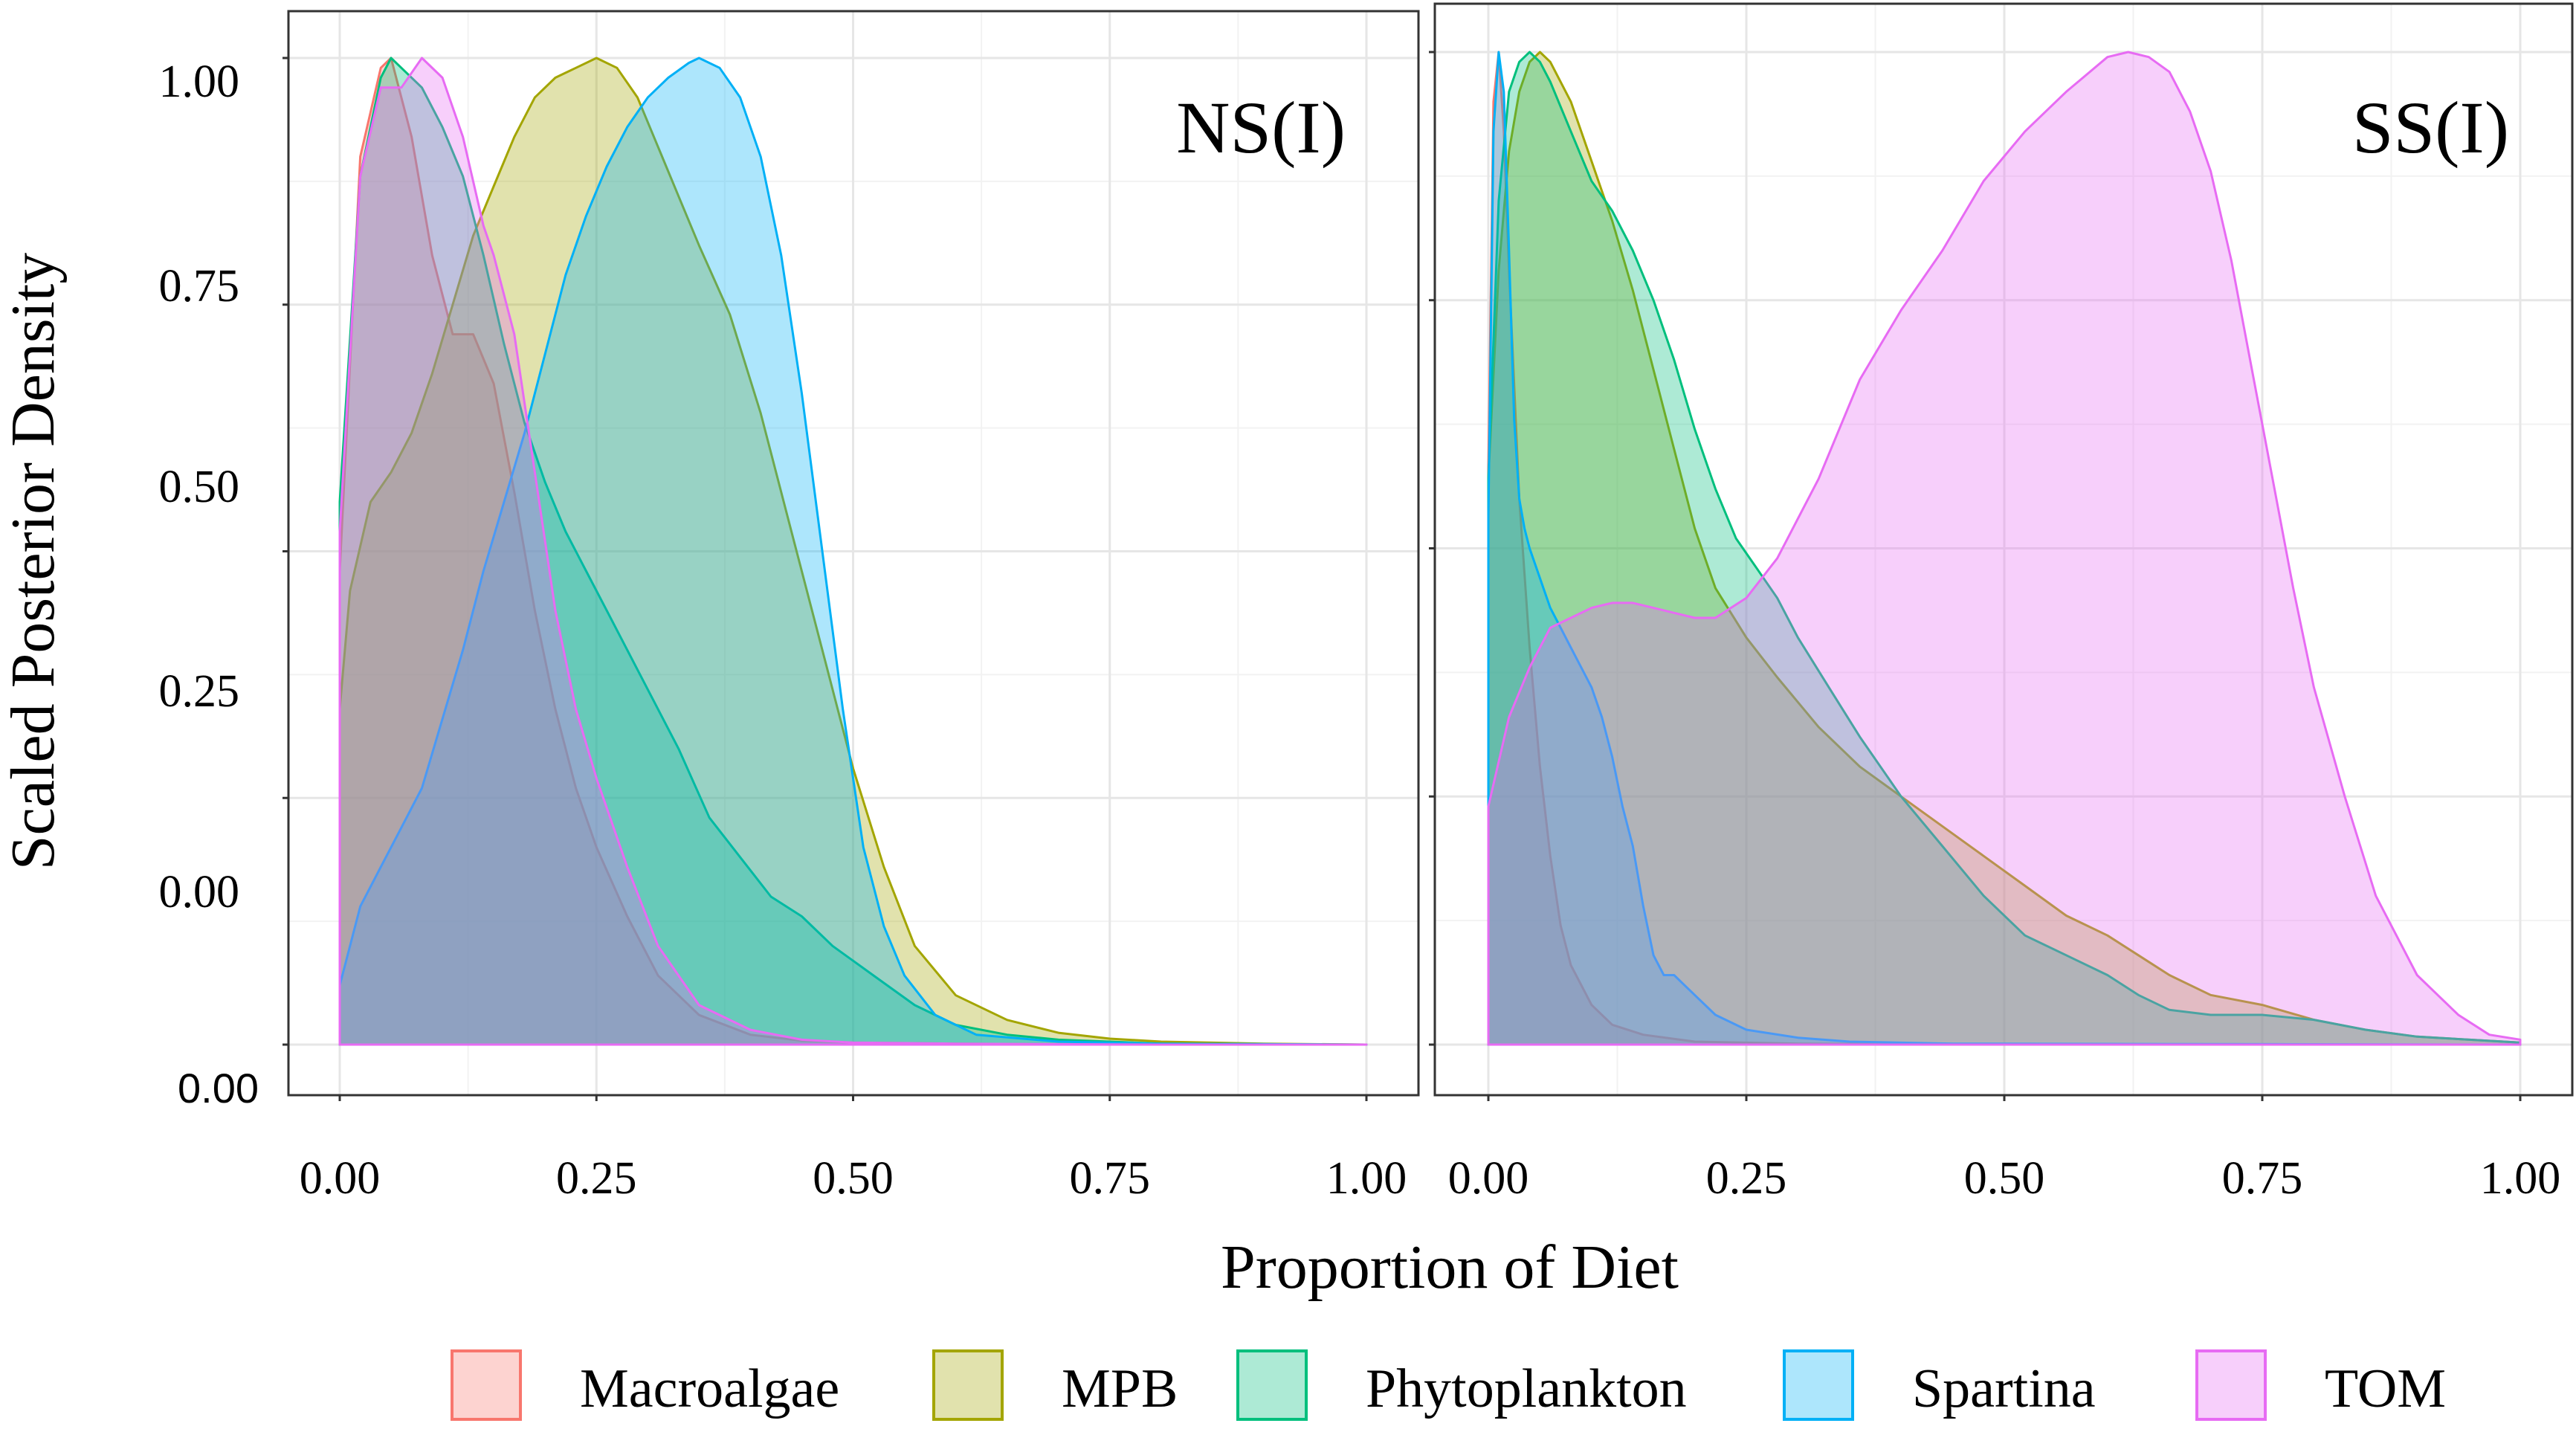 The image size is (2576, 1429). Describe the element at coordinates (2320, 1385) in the screenshot. I see `legend-item-tom: TOM` at that location.